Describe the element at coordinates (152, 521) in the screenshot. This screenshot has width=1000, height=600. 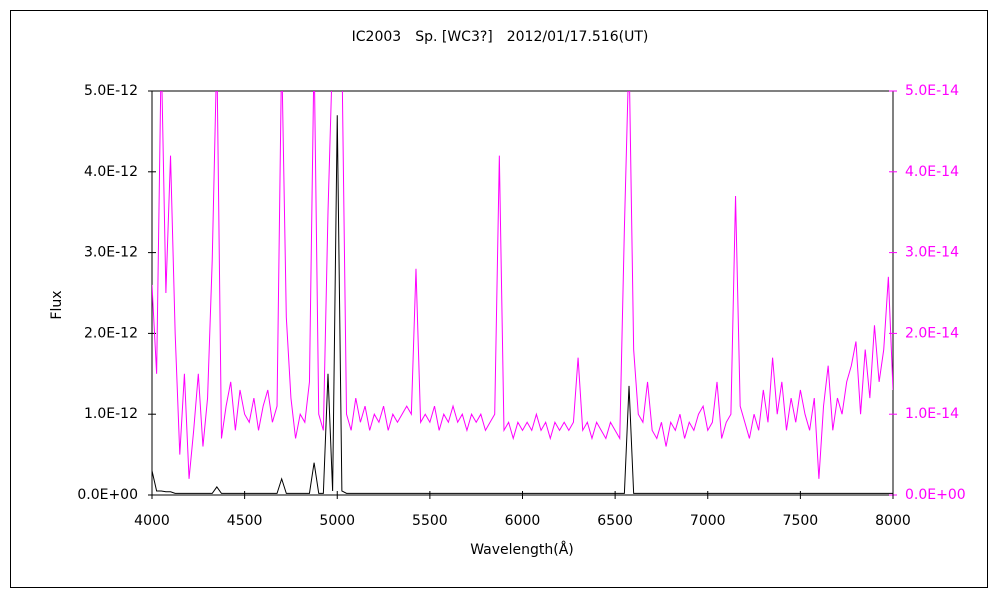
I see `x-tick-label: 4000` at that location.